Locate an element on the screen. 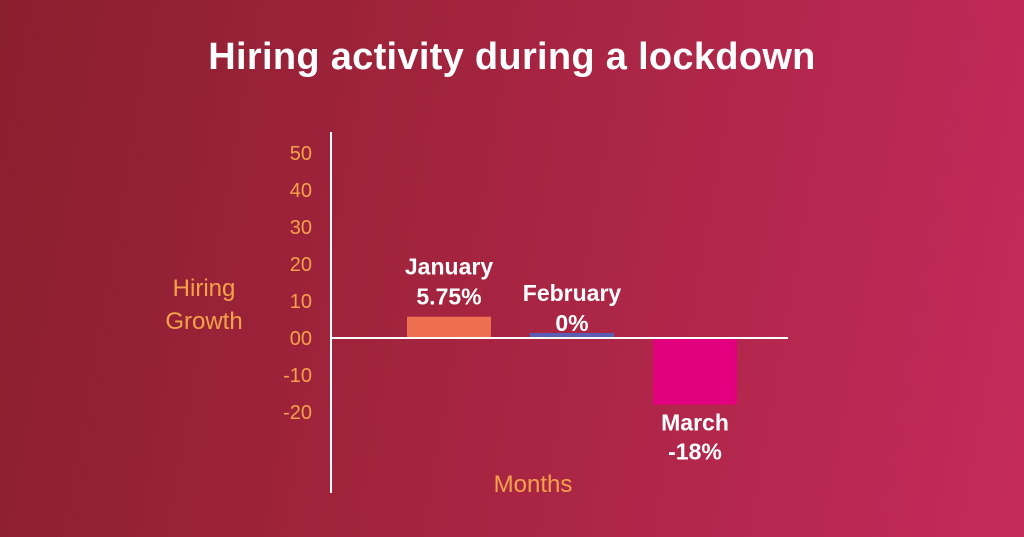 Image resolution: width=1024 pixels, height=537 pixels. bar-category-label: February is located at coordinates (572, 293).